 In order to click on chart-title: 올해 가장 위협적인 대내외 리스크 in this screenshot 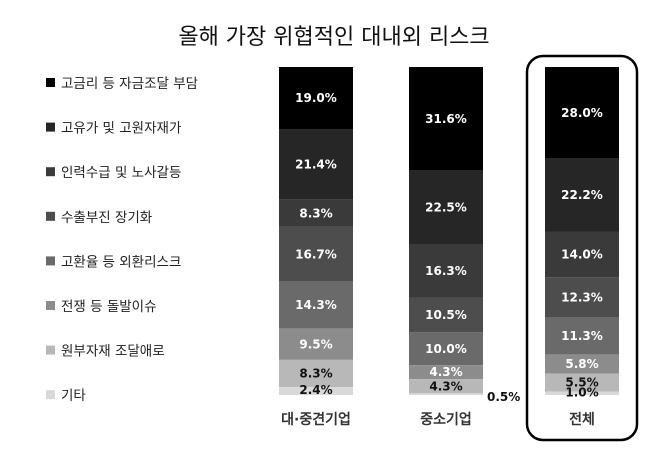, I will do `click(333, 37)`.